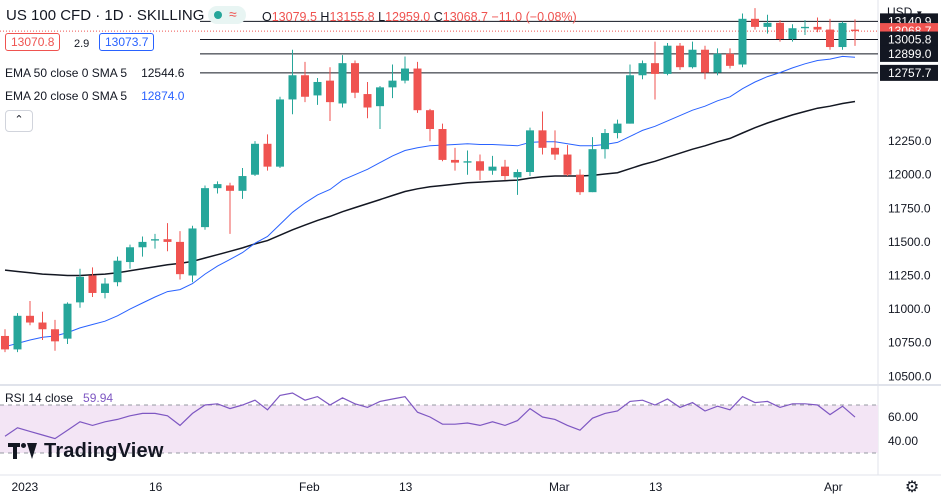 The image size is (941, 502). I want to click on buy-price-button: 13073.7, so click(127, 42).